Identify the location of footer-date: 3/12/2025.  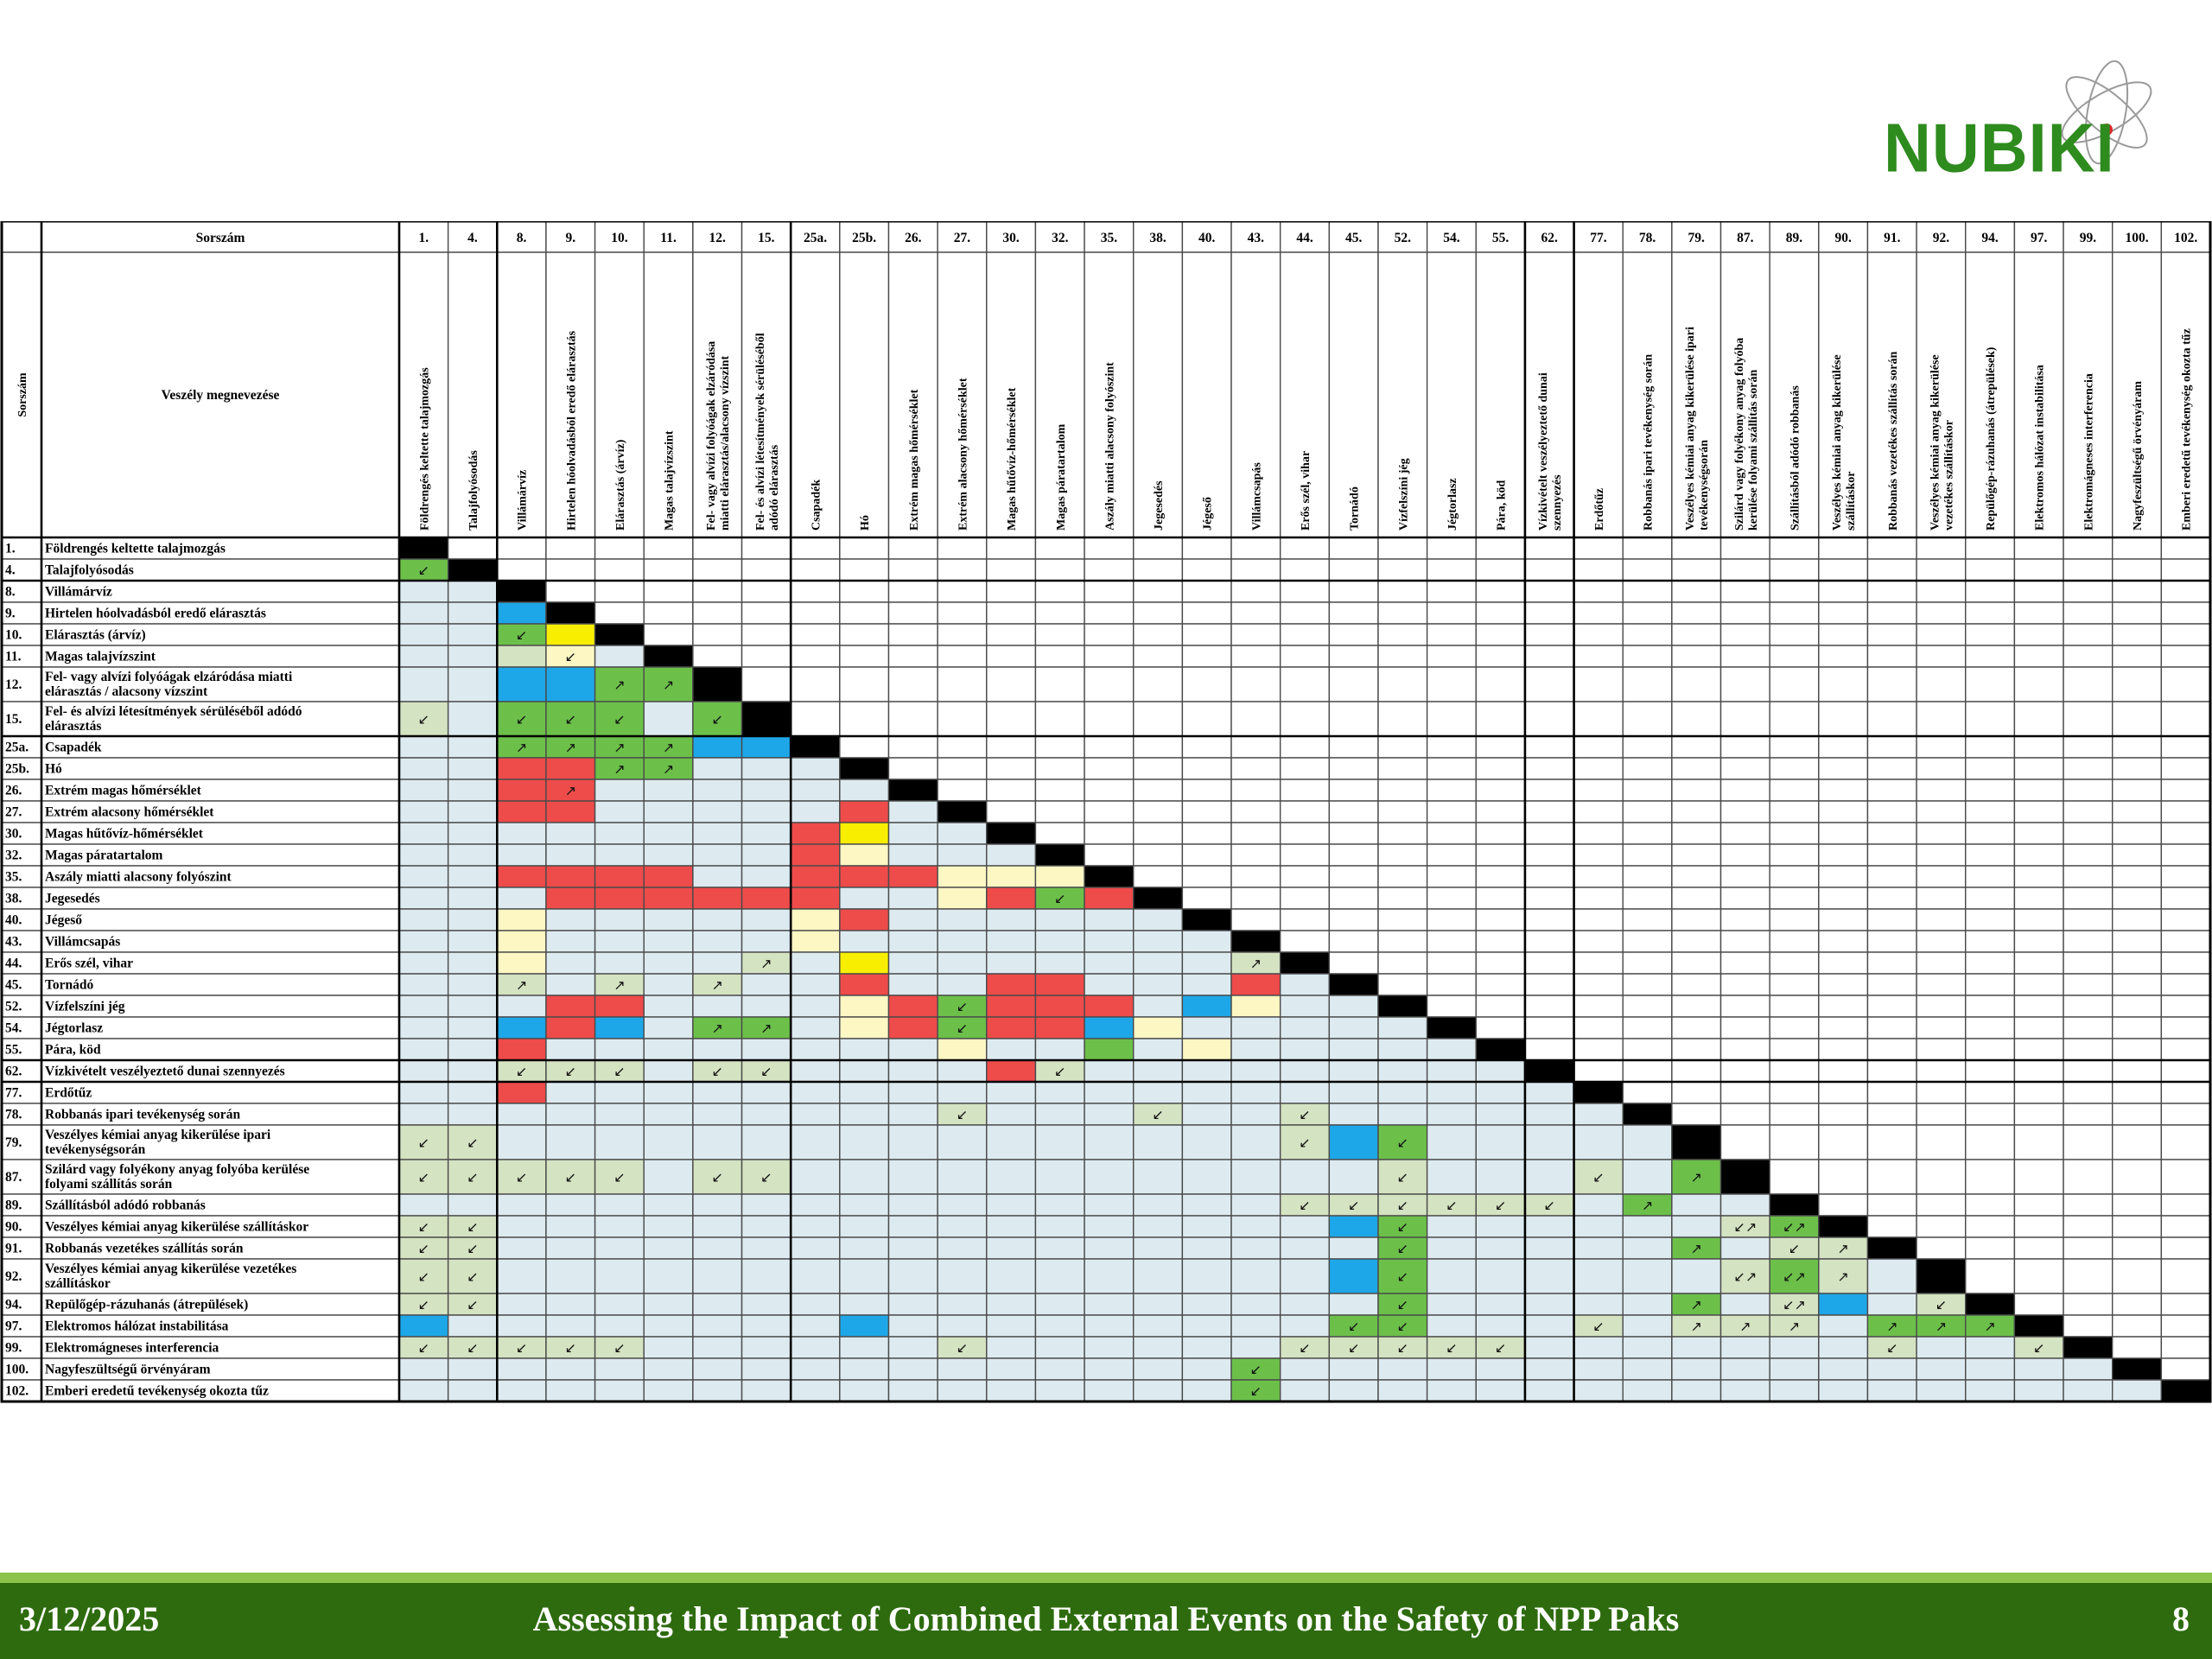
(89, 1618).